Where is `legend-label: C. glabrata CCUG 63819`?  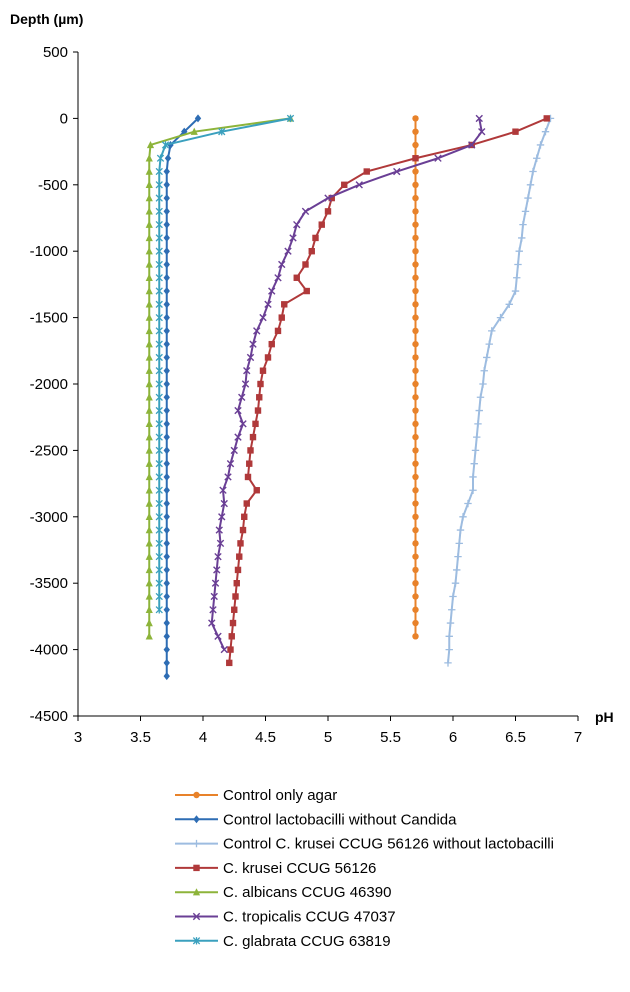
legend-label: C. glabrata CCUG 63819 is located at coordinates (307, 941).